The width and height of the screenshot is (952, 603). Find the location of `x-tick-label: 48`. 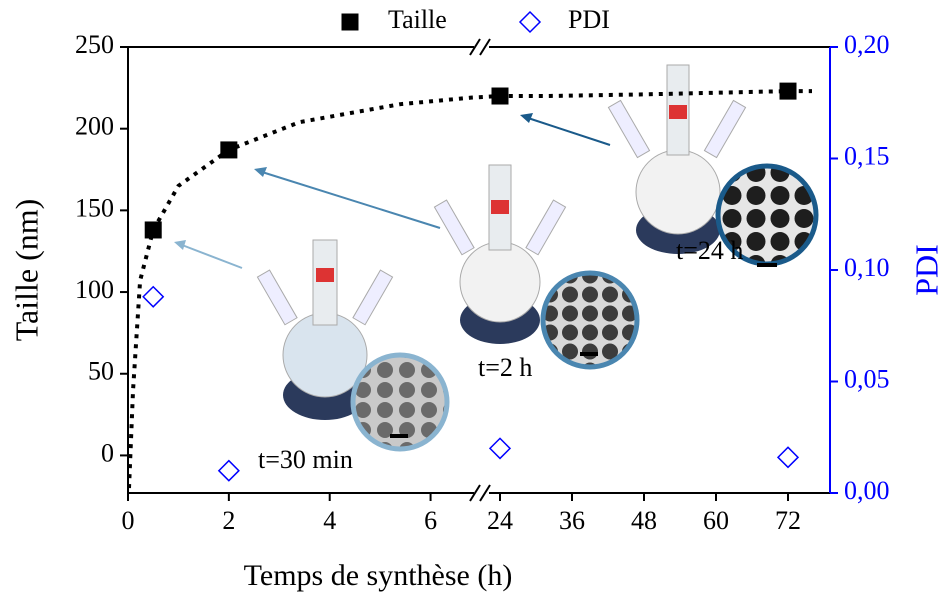

x-tick-label: 48 is located at coordinates (644, 520).